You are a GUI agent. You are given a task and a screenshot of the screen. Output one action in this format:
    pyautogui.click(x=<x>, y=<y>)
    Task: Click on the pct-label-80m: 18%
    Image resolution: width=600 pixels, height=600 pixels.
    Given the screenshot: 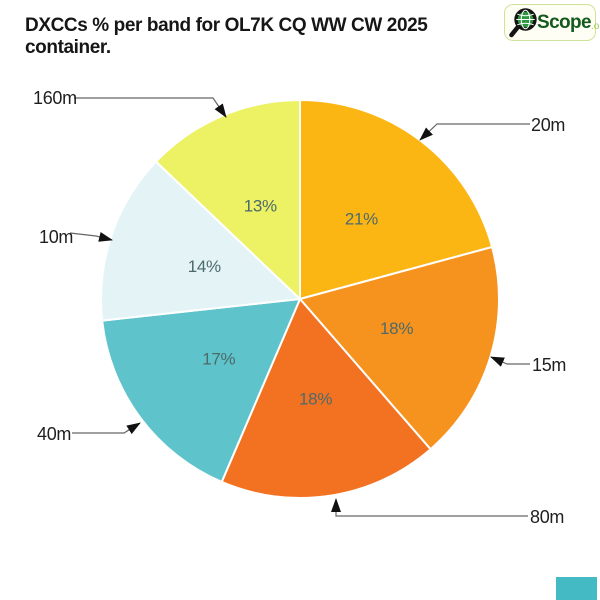 What is the action you would take?
    pyautogui.click(x=315, y=398)
    